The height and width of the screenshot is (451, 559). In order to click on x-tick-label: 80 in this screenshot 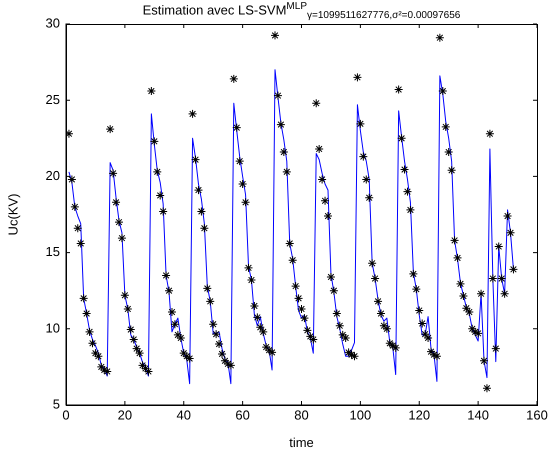, I will do `click(301, 414)`.